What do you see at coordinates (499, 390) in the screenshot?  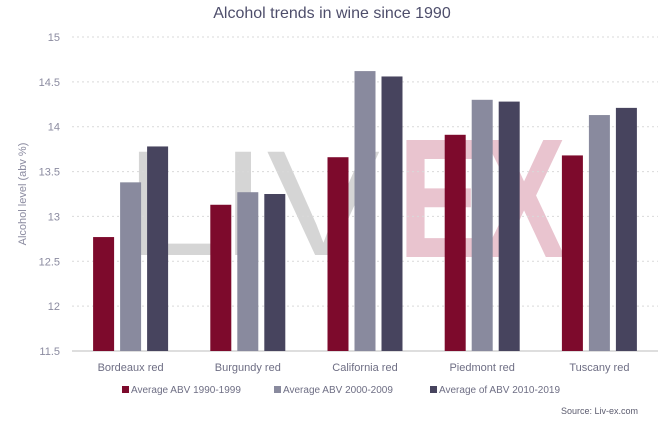 I see `legend-label: Average of ABV 2010-2019` at bounding box center [499, 390].